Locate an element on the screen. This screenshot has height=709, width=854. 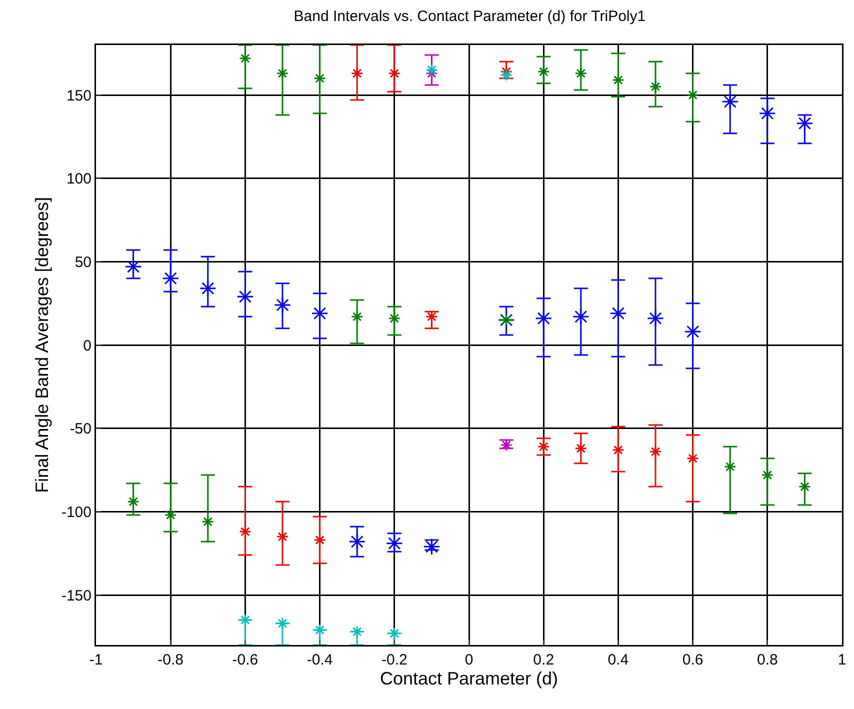
x-tick-label: -0.2 is located at coordinates (394, 660).